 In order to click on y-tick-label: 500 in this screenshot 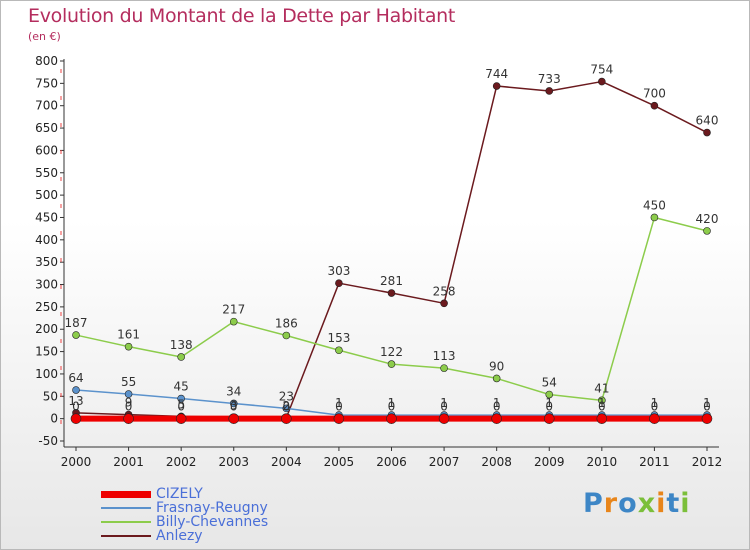, I will do `click(46, 195)`.